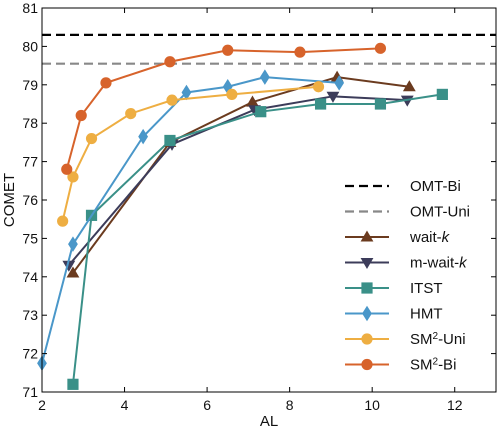 The width and height of the screenshot is (499, 431). I want to click on y-tick-label: 71, so click(30, 392).